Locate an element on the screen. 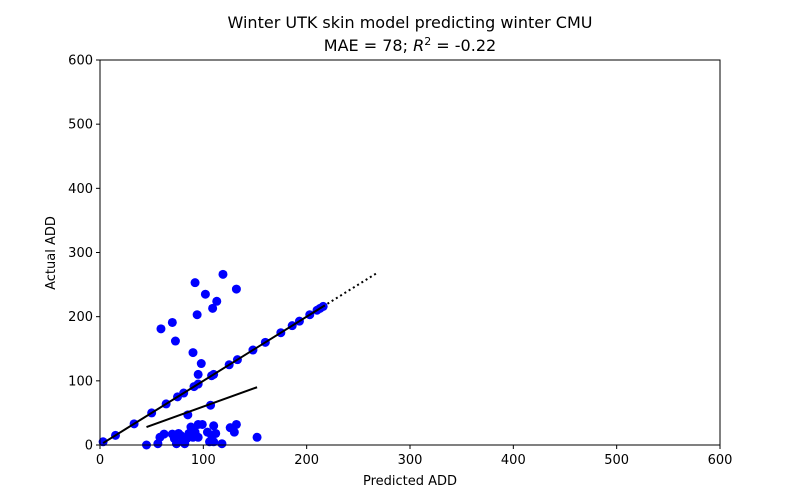  subtitle-prefix: MAE = 78; is located at coordinates (368, 45).